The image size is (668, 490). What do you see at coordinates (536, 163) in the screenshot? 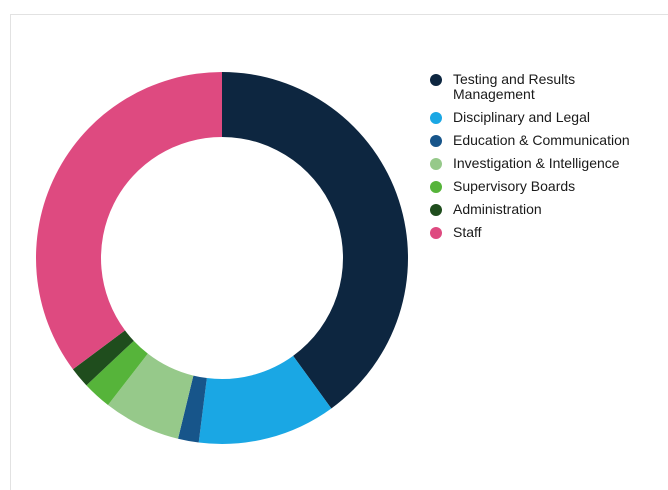
I see `legend-label: Investigation & Intelligence` at bounding box center [536, 163].